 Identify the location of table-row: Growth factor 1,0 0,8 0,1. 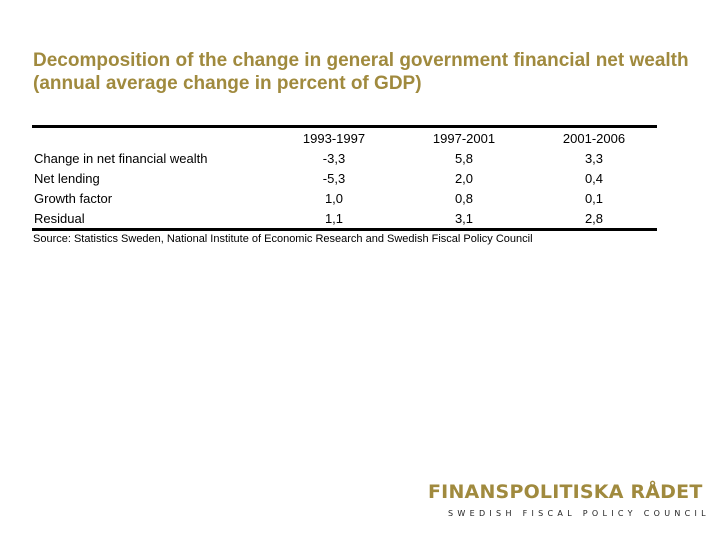
(345, 198).